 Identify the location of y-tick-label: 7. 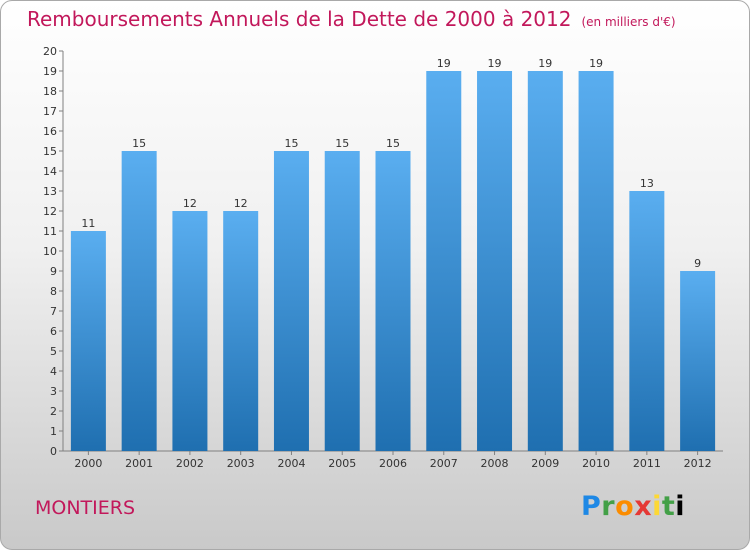
(53, 311).